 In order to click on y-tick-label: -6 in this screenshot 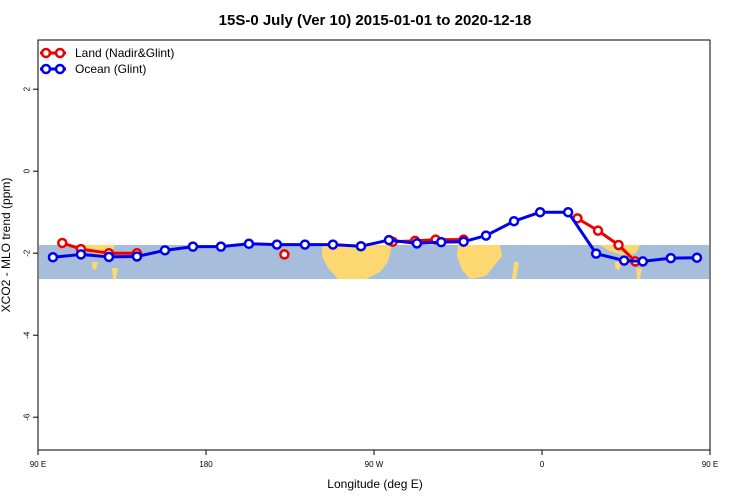, I will do `click(26, 417)`.